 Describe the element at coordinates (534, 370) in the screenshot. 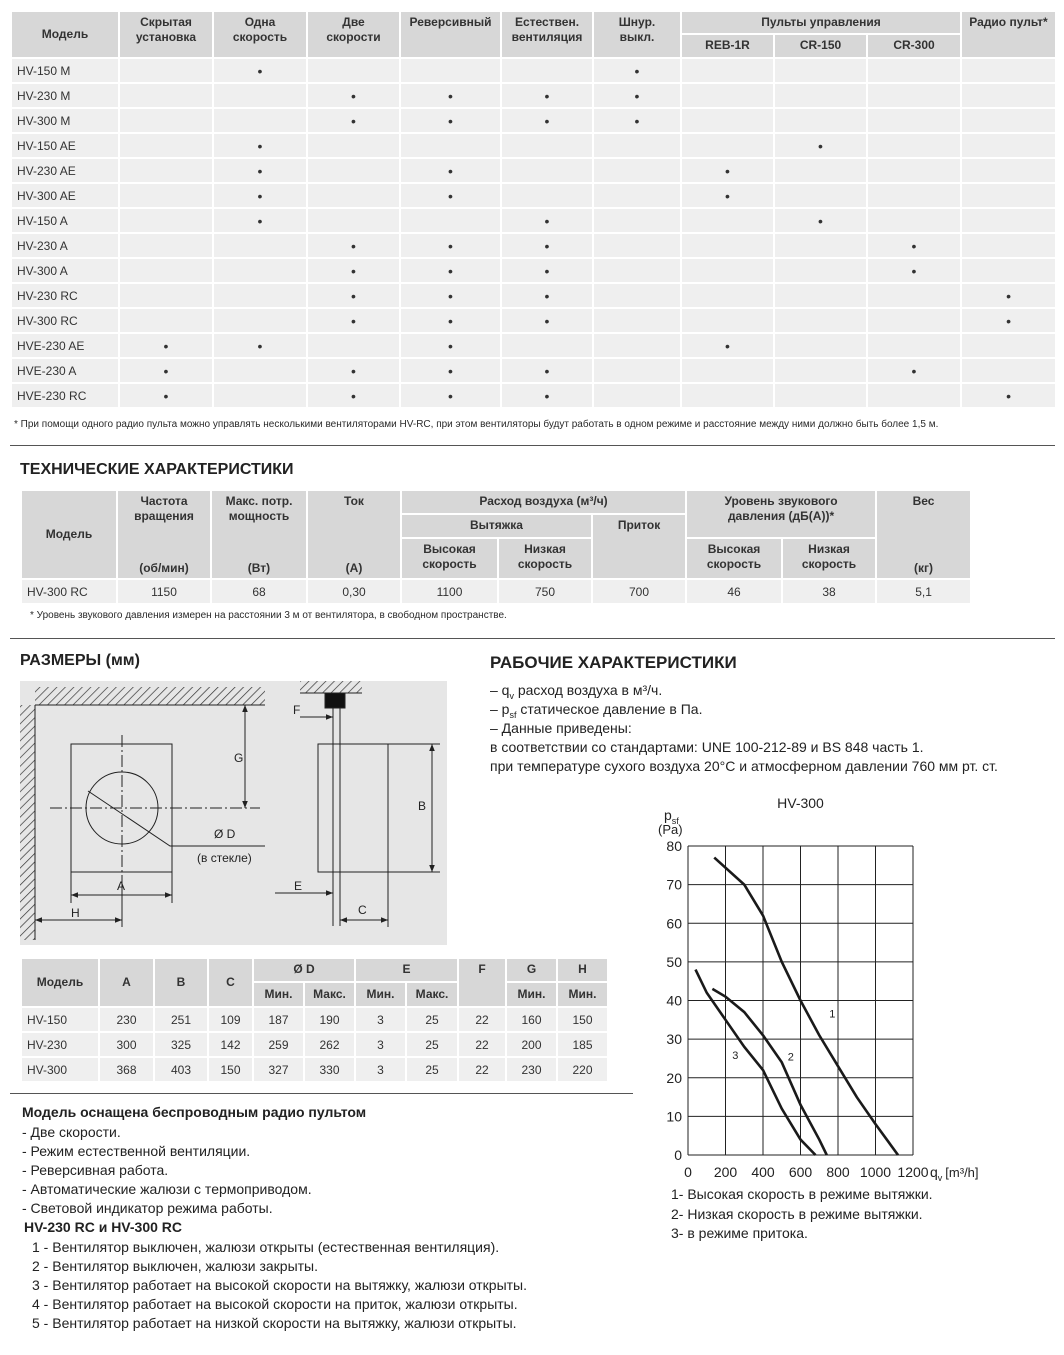

I see `row: HVE-230 A • • • • •` at that location.